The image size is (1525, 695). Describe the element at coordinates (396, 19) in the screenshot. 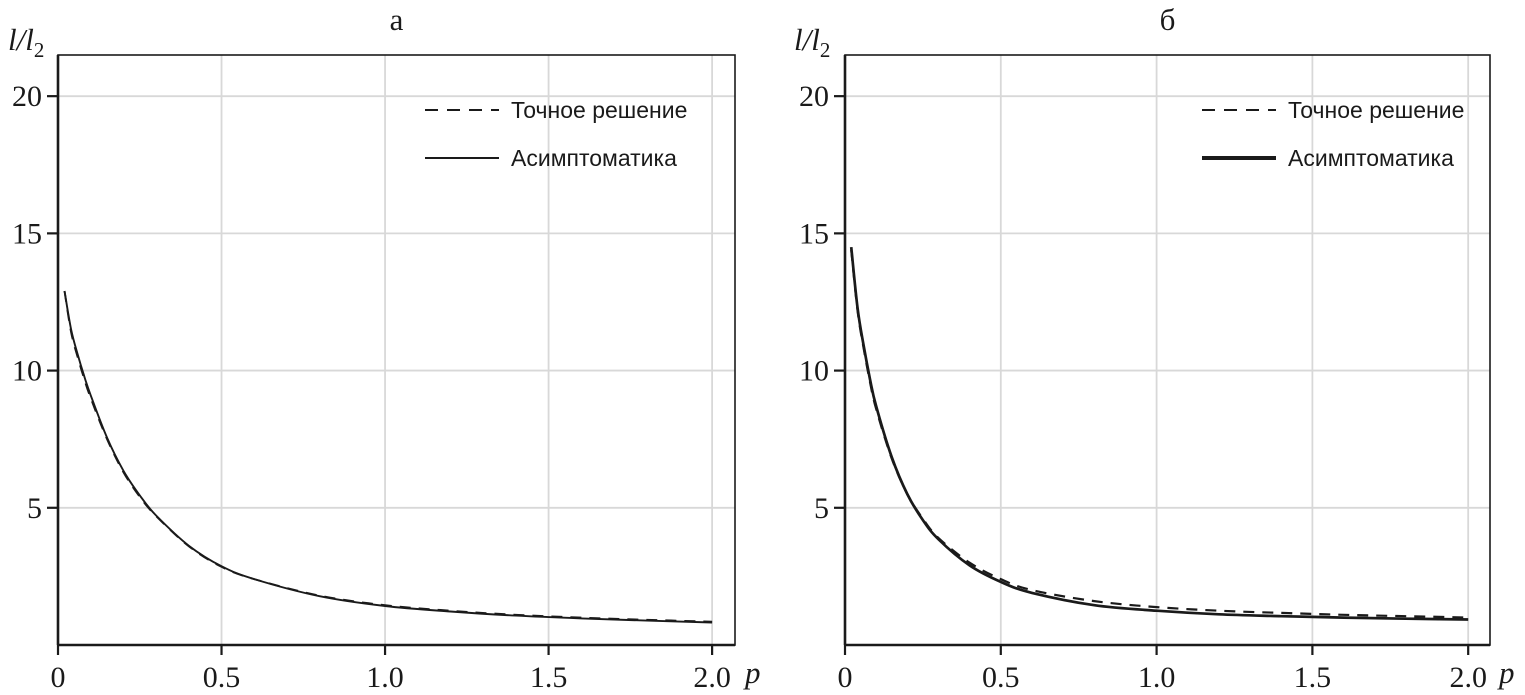

I see `panel-title: а` at that location.